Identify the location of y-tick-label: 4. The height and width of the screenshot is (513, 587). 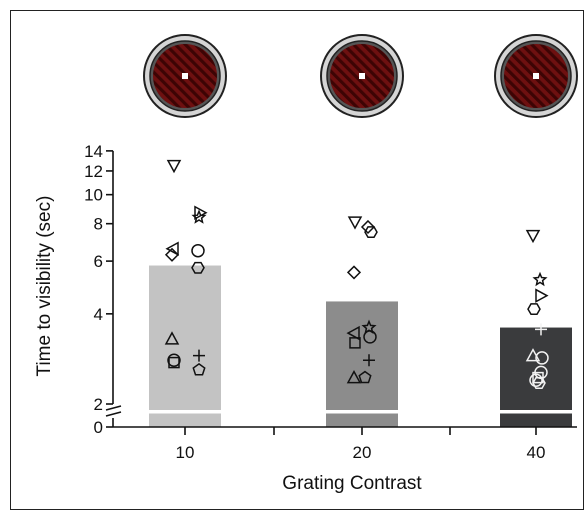
(98, 314).